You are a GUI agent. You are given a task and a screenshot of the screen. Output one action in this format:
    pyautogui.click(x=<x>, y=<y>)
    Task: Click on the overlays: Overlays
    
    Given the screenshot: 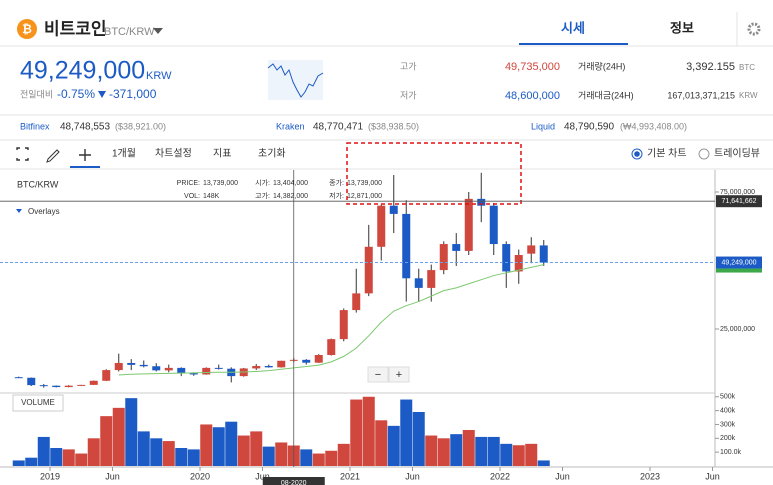 What is the action you would take?
    pyautogui.click(x=44, y=211)
    